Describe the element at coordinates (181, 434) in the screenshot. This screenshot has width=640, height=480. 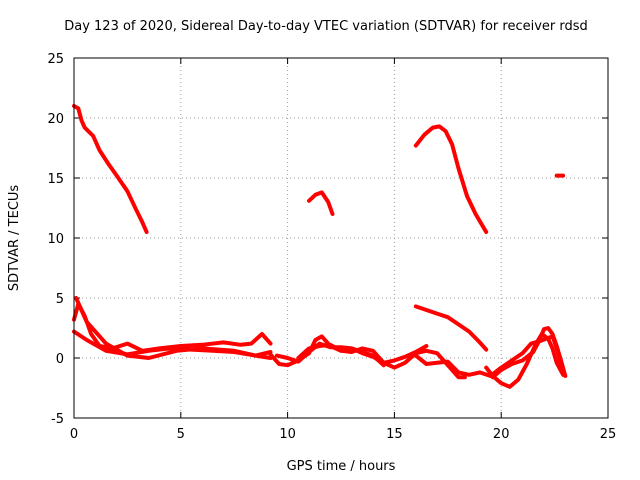
I see `x-tick-label: 5` at that location.